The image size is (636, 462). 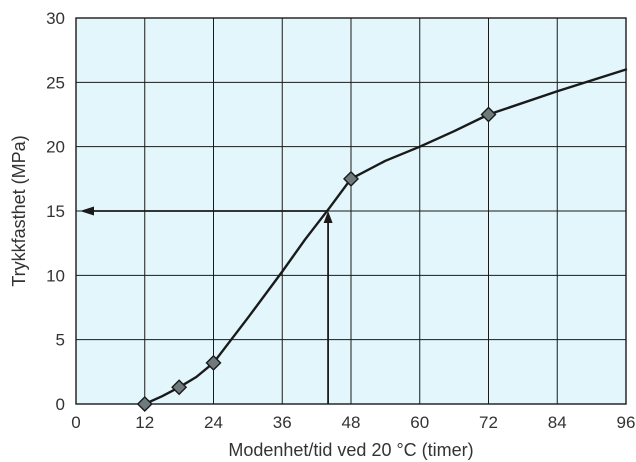 What do you see at coordinates (419, 422) in the screenshot?
I see `x-tick-label: 60` at bounding box center [419, 422].